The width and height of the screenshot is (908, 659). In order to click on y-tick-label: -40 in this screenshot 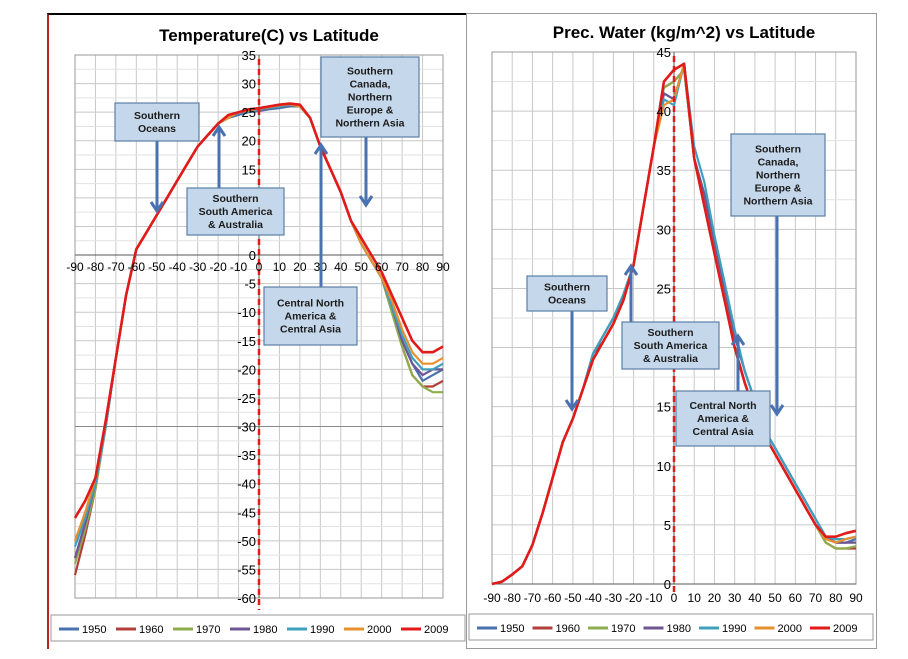, I will do `click(246, 484)`.